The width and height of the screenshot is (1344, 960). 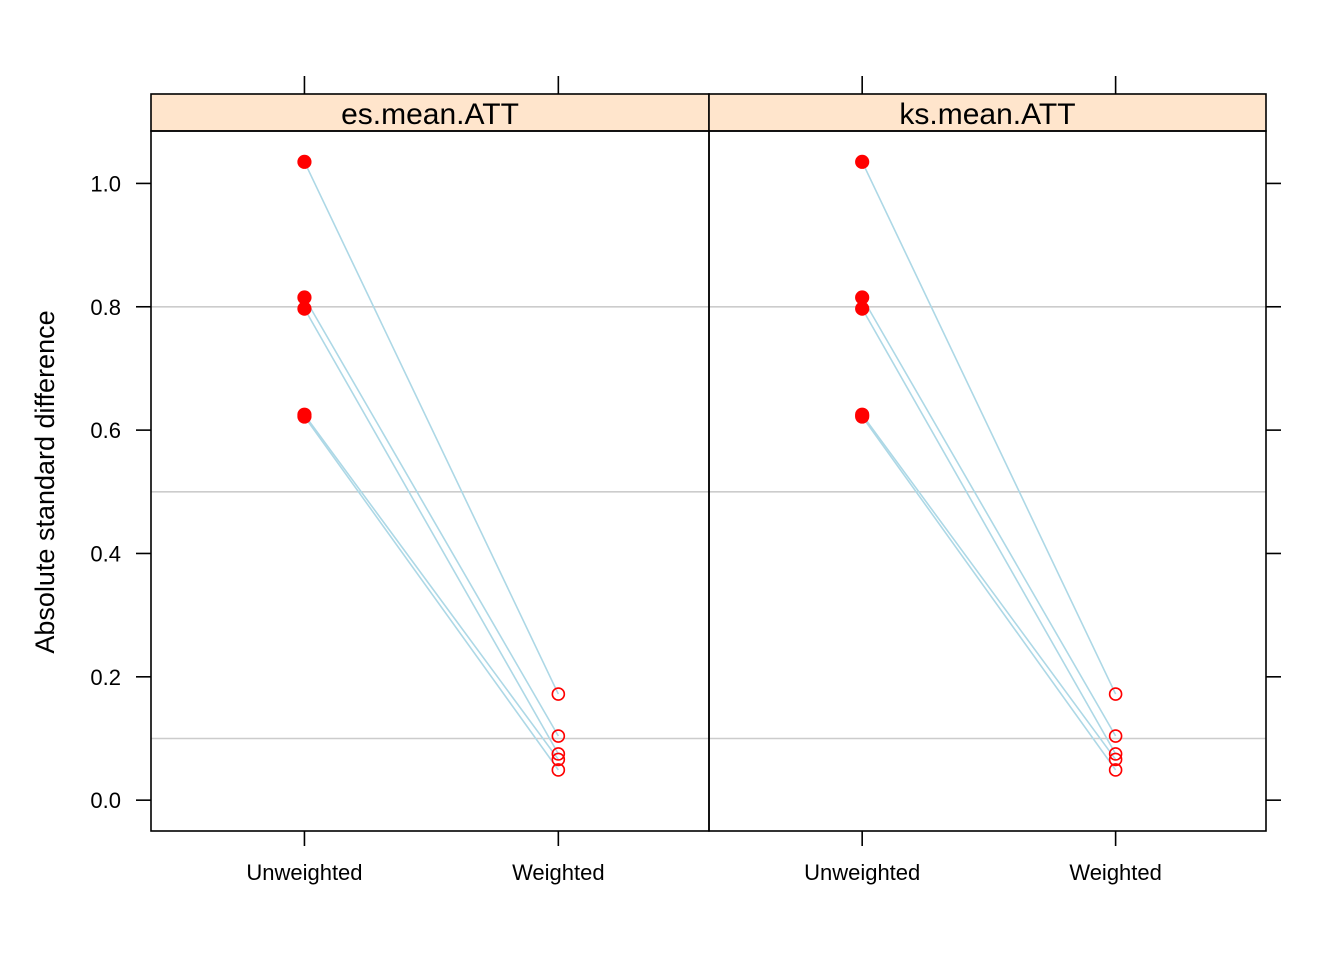 What do you see at coordinates (105, 430) in the screenshot?
I see `y-tick-label: 0.6` at bounding box center [105, 430].